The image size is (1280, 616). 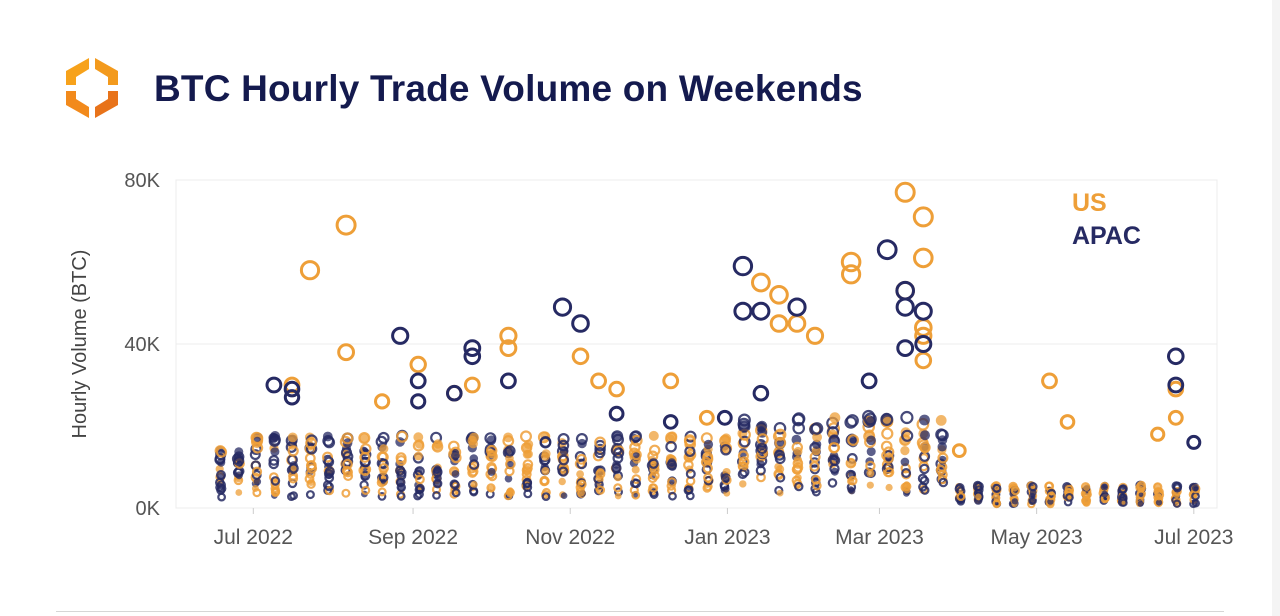 I want to click on window-edge, so click(x=1276, y=308).